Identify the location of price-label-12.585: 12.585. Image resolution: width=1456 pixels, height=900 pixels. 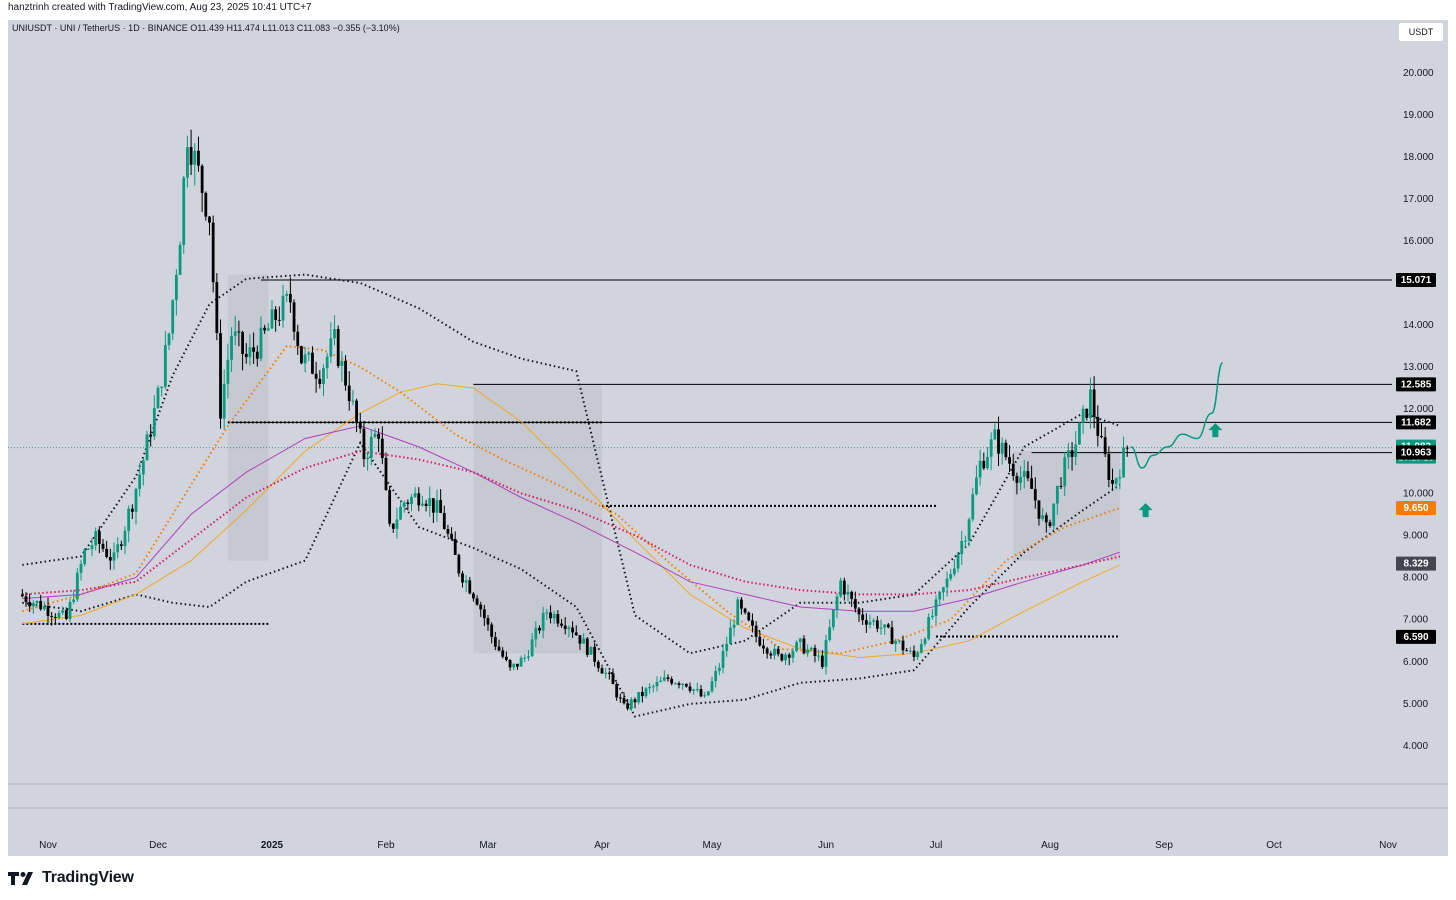
(1416, 384).